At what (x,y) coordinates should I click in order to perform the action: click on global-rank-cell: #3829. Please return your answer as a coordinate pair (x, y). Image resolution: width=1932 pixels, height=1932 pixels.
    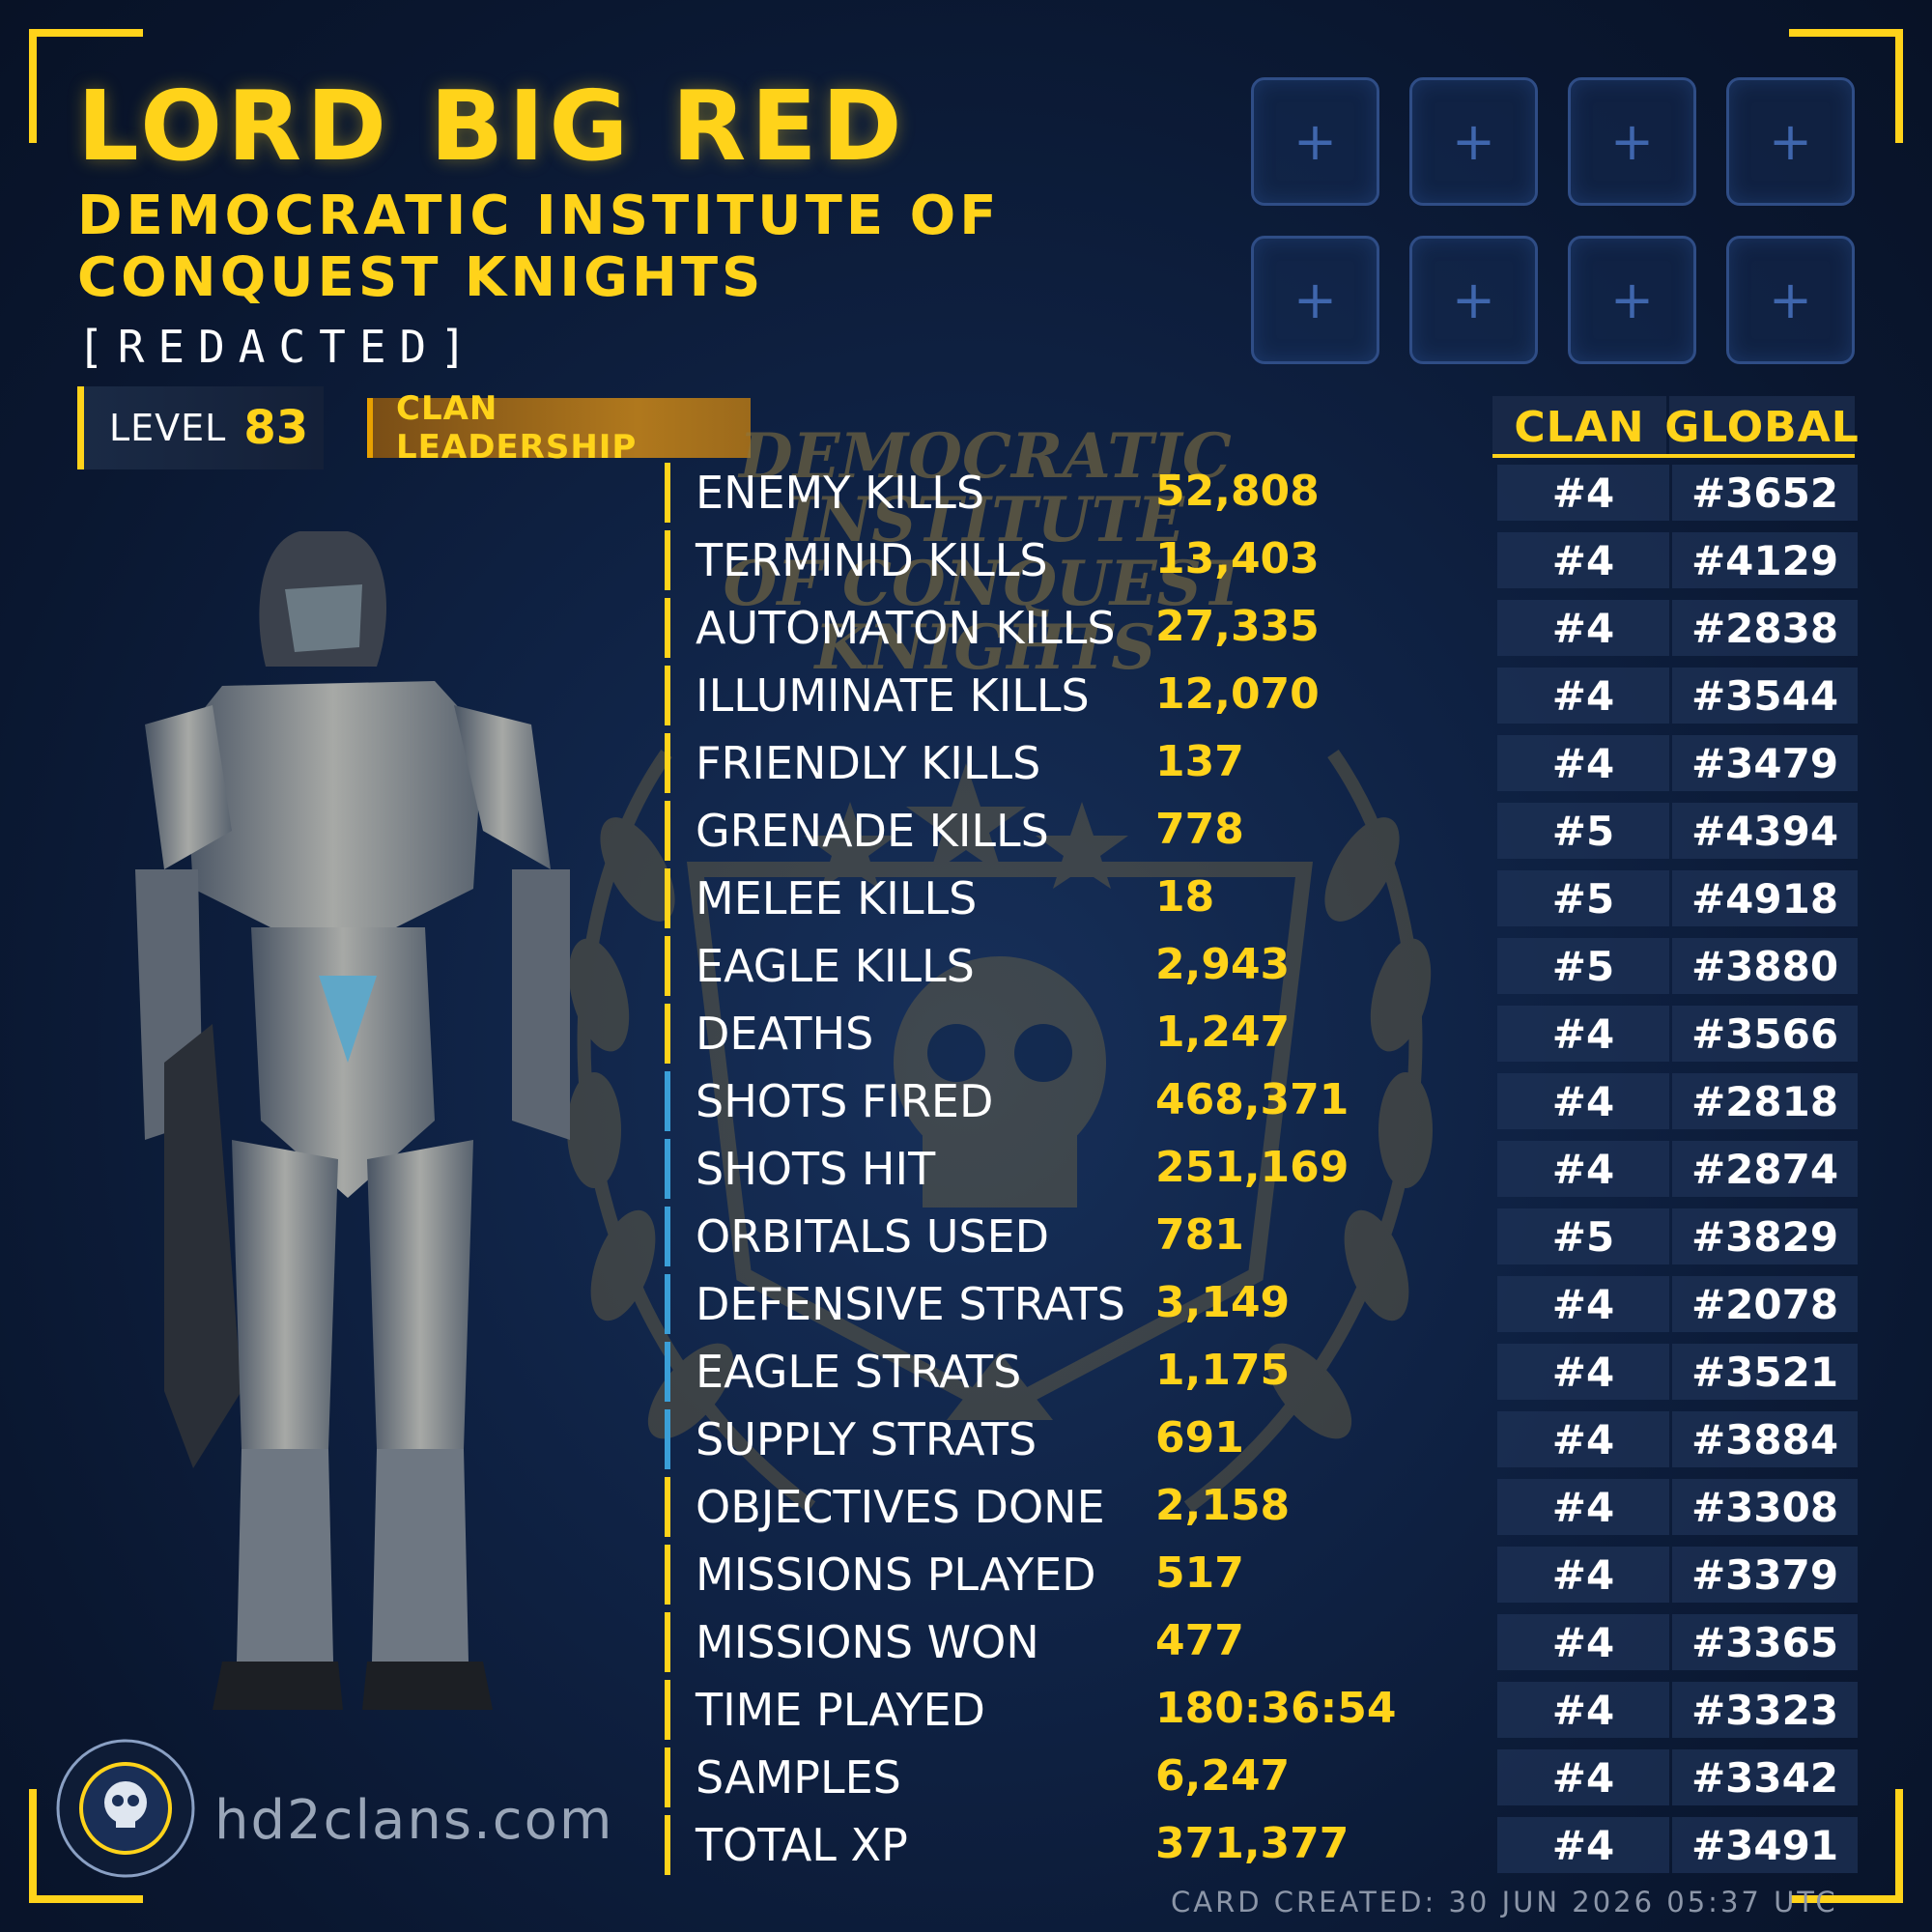
    Looking at the image, I should click on (1765, 1236).